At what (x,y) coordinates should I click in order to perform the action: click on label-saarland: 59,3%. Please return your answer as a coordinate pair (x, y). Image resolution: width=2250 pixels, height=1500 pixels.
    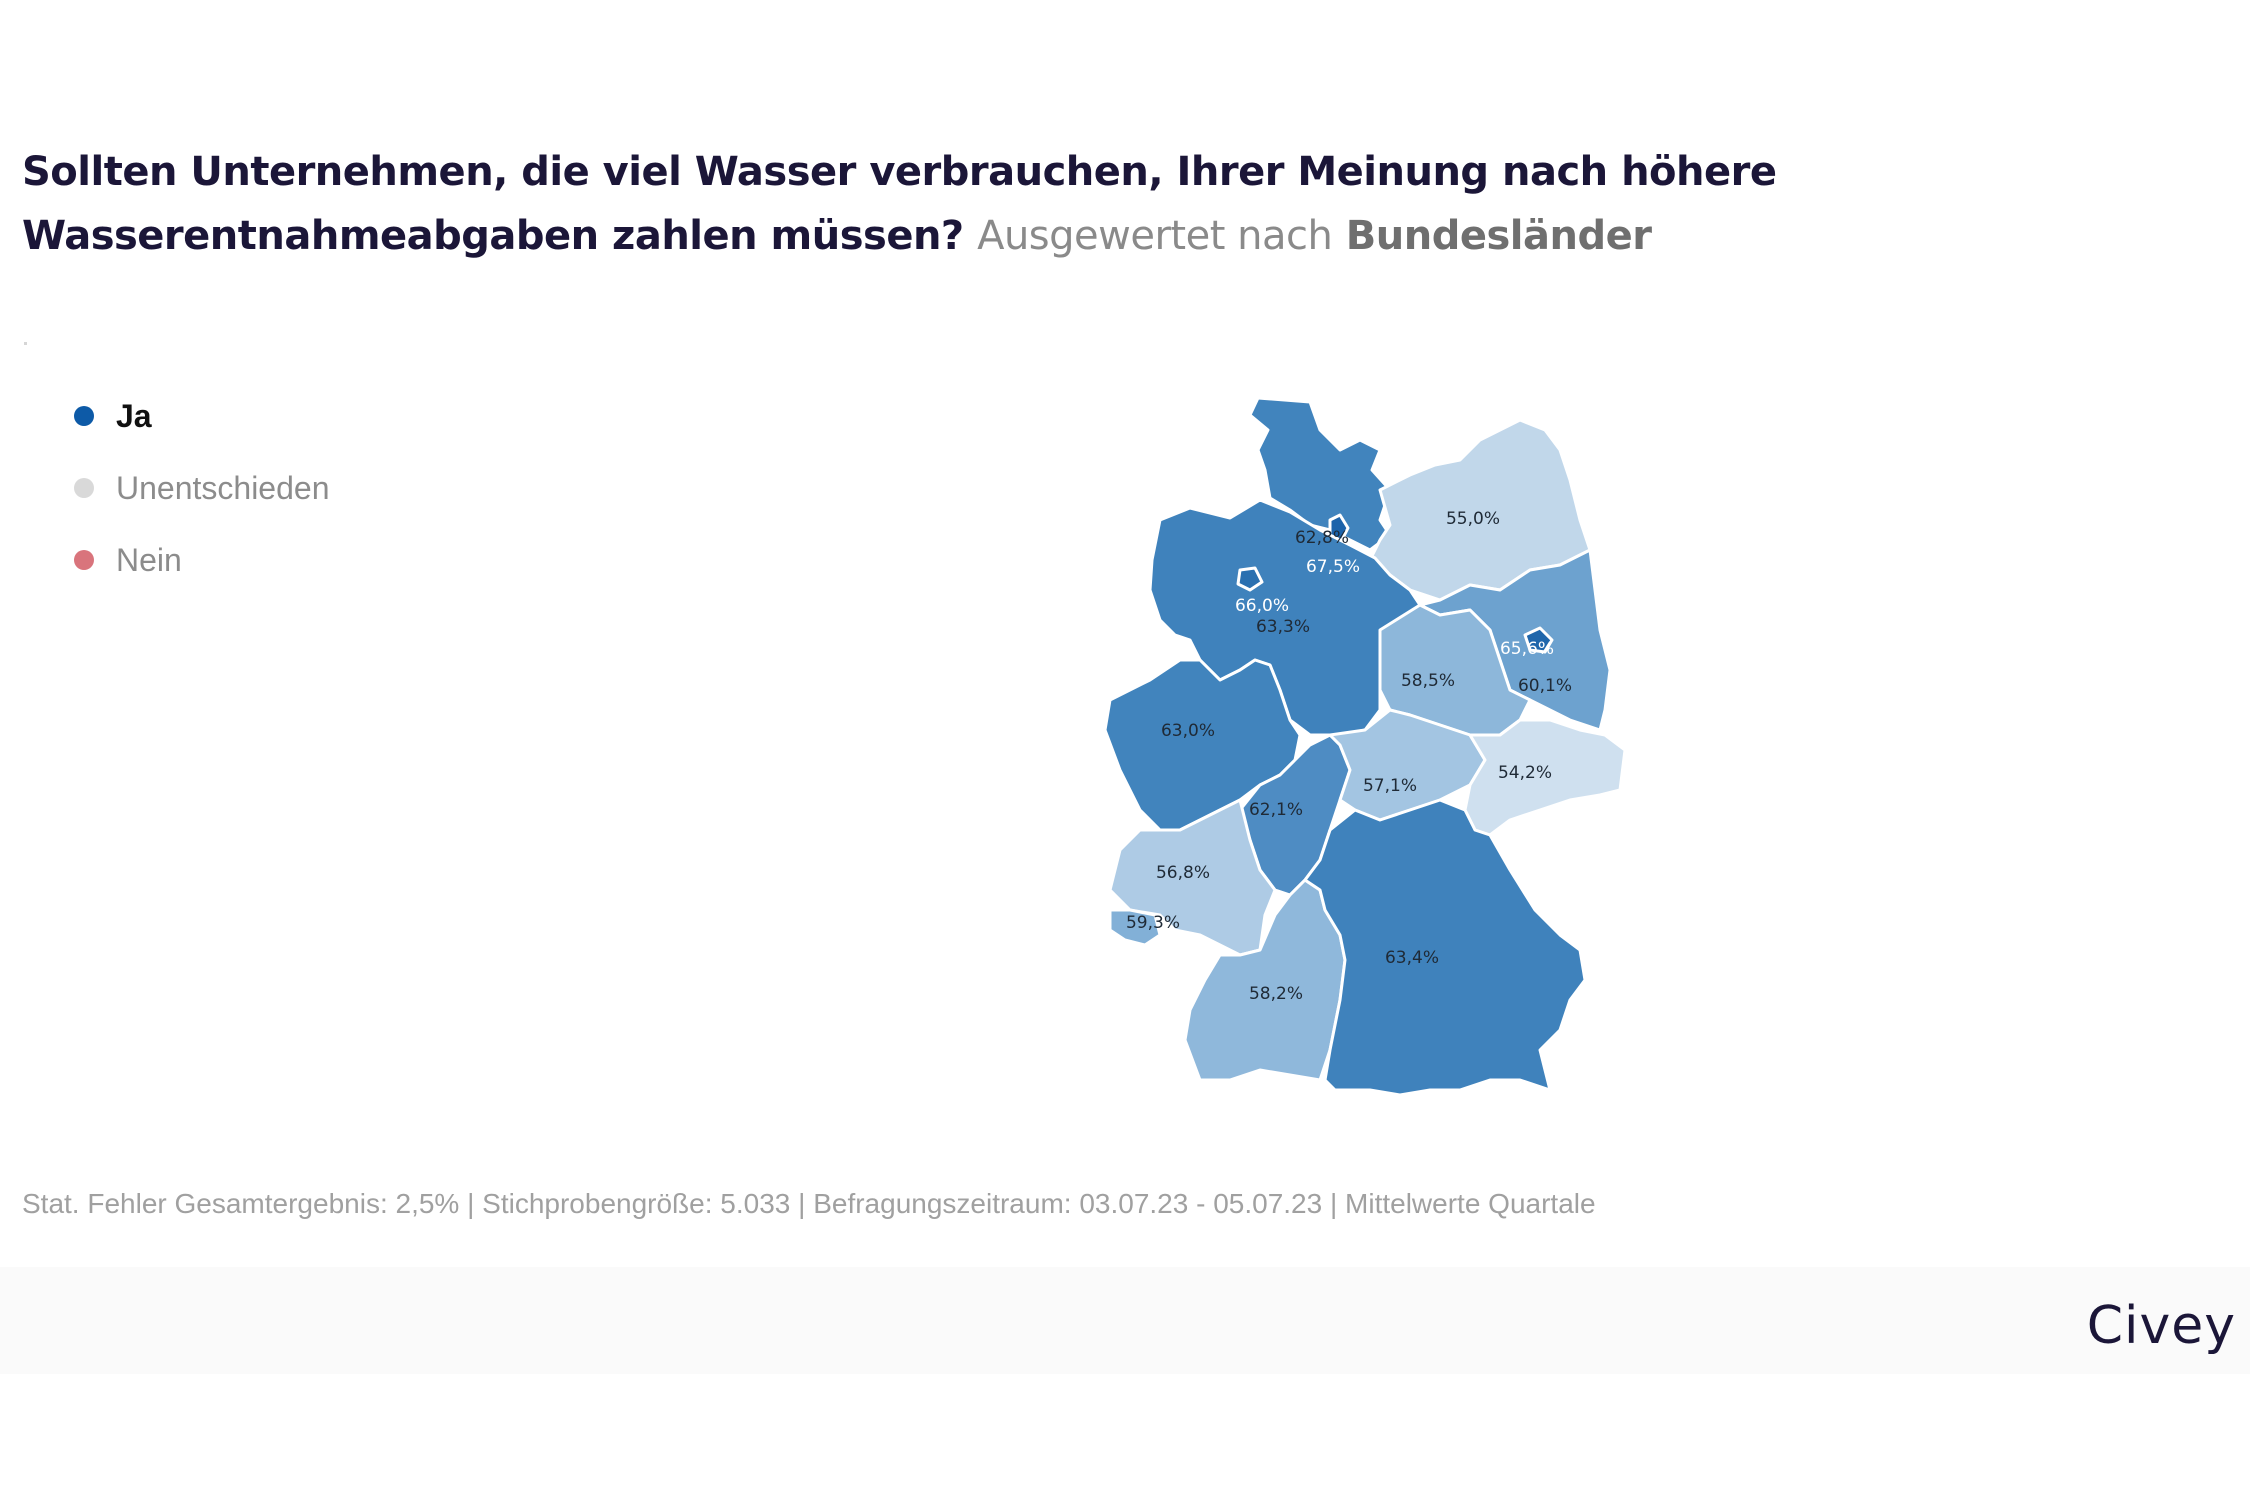
    Looking at the image, I should click on (1153, 923).